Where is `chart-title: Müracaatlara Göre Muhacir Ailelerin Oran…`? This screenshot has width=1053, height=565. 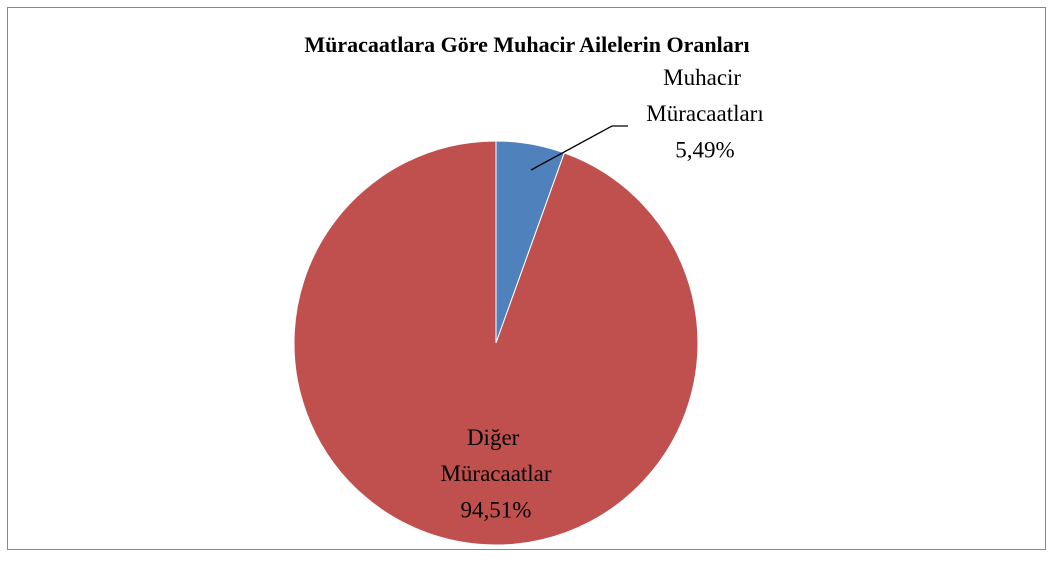
chart-title: Müracaatlara Göre Muhacir Ailelerin Oran… is located at coordinates (526, 44).